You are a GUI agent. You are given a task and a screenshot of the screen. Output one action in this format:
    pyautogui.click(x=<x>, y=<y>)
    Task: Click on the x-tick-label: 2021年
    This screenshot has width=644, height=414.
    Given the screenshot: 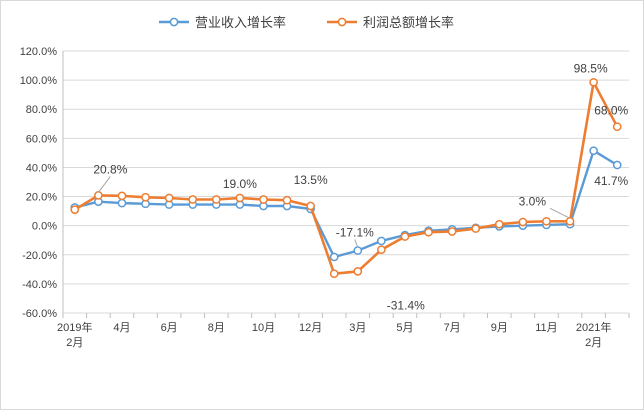 What is the action you would take?
    pyautogui.click(x=593, y=327)
    